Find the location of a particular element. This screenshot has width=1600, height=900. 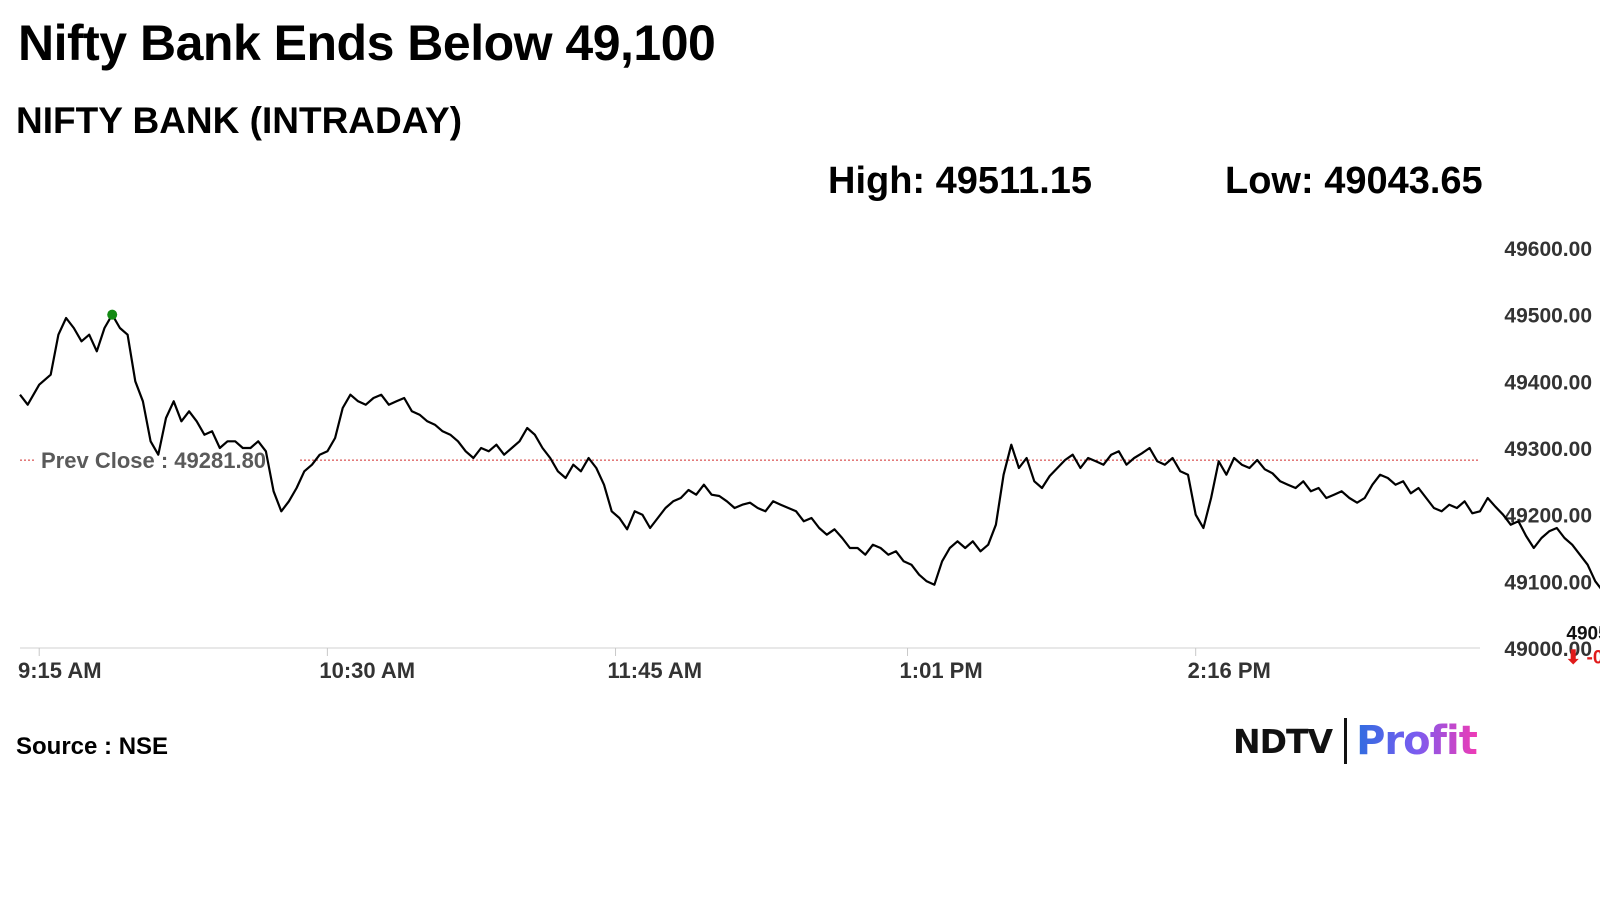

headline: Nifty Bank Ends Below 49,100 is located at coordinates (367, 43).